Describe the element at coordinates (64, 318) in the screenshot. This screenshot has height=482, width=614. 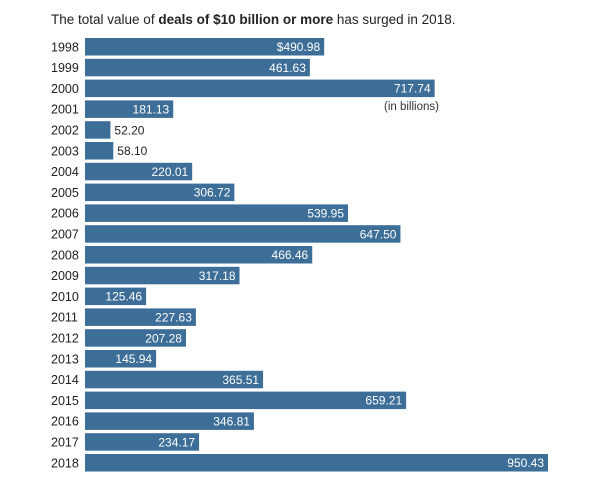
I see `year-label-2011: 2011` at that location.